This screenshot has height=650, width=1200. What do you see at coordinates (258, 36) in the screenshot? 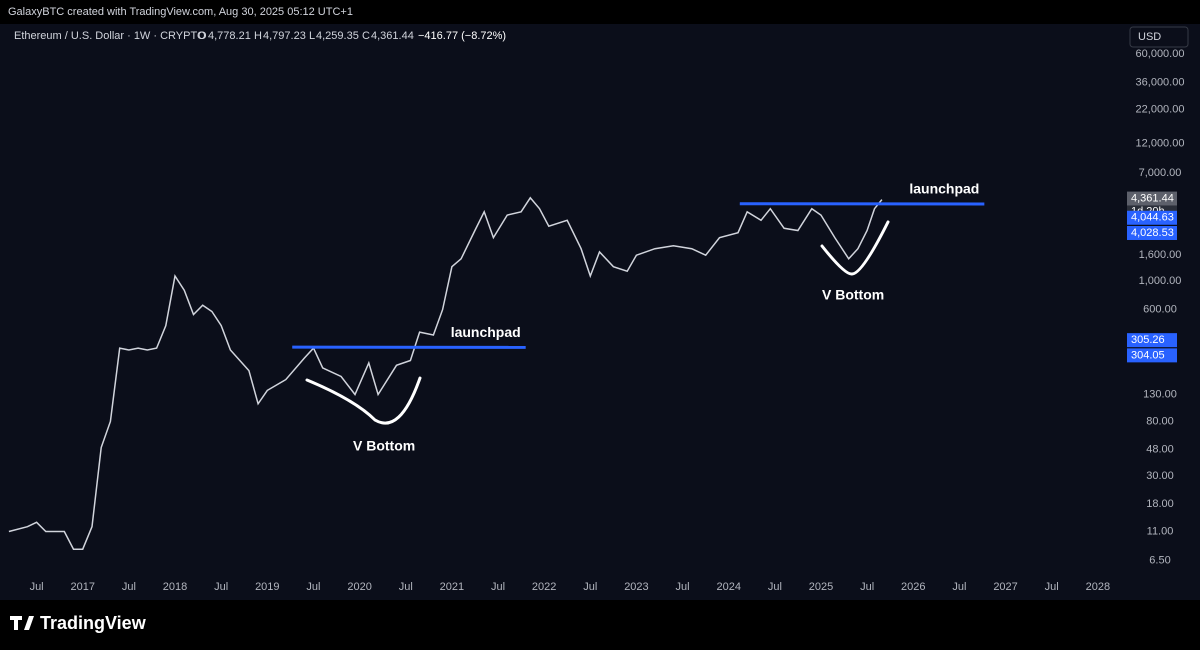
I see `high-letter: H` at bounding box center [258, 36].